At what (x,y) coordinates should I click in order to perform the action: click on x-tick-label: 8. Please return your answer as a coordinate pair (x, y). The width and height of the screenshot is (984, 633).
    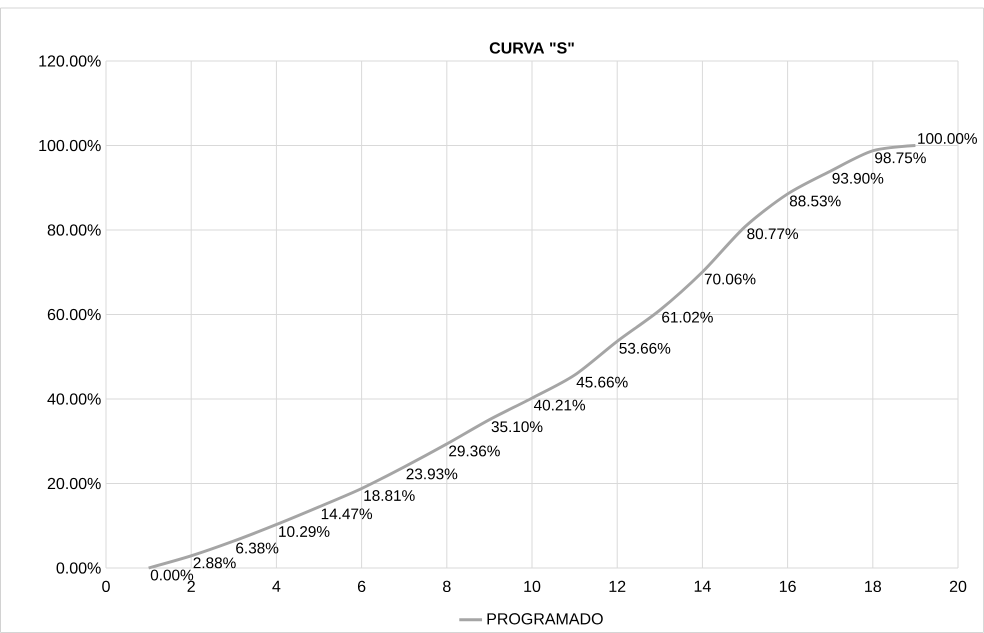
    Looking at the image, I should click on (447, 586).